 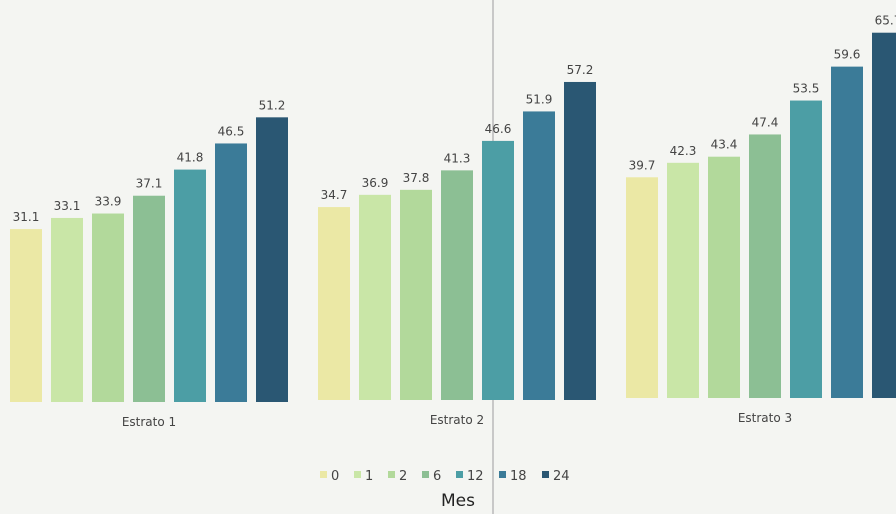 I want to click on legend-label: 12, so click(x=475, y=476).